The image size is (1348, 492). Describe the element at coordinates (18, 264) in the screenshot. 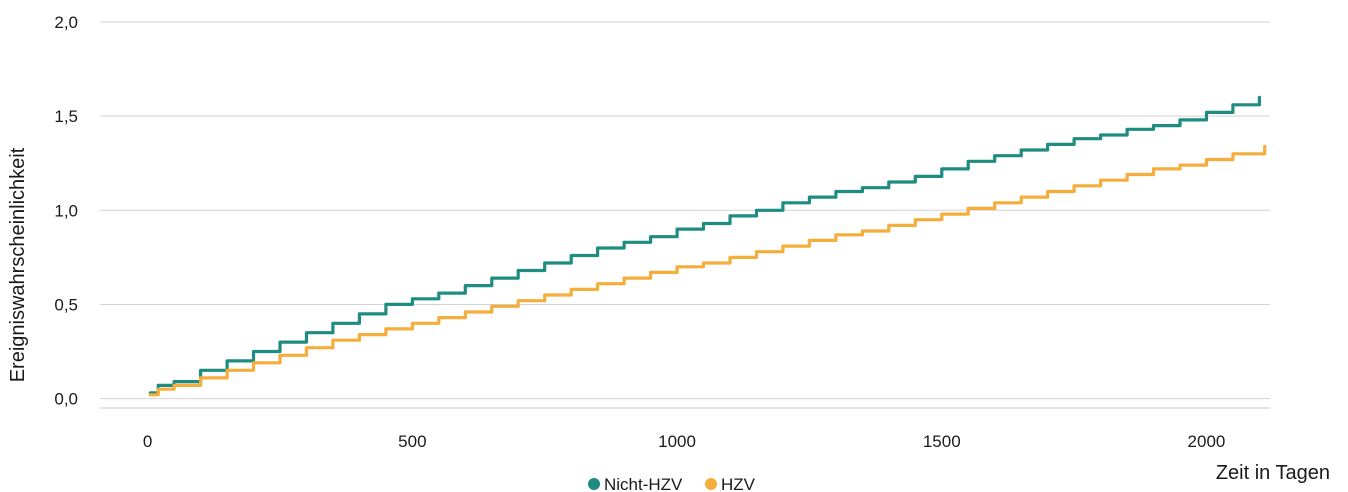

I see `y-axis-title: Ereigniswahrscheinlichkeit` at that location.